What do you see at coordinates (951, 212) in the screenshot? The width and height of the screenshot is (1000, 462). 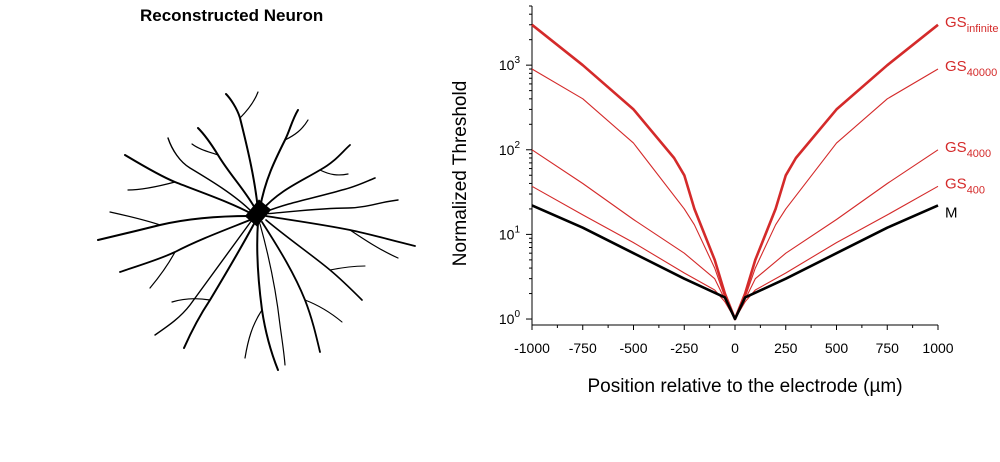 I see `series-label-m: M` at bounding box center [951, 212].